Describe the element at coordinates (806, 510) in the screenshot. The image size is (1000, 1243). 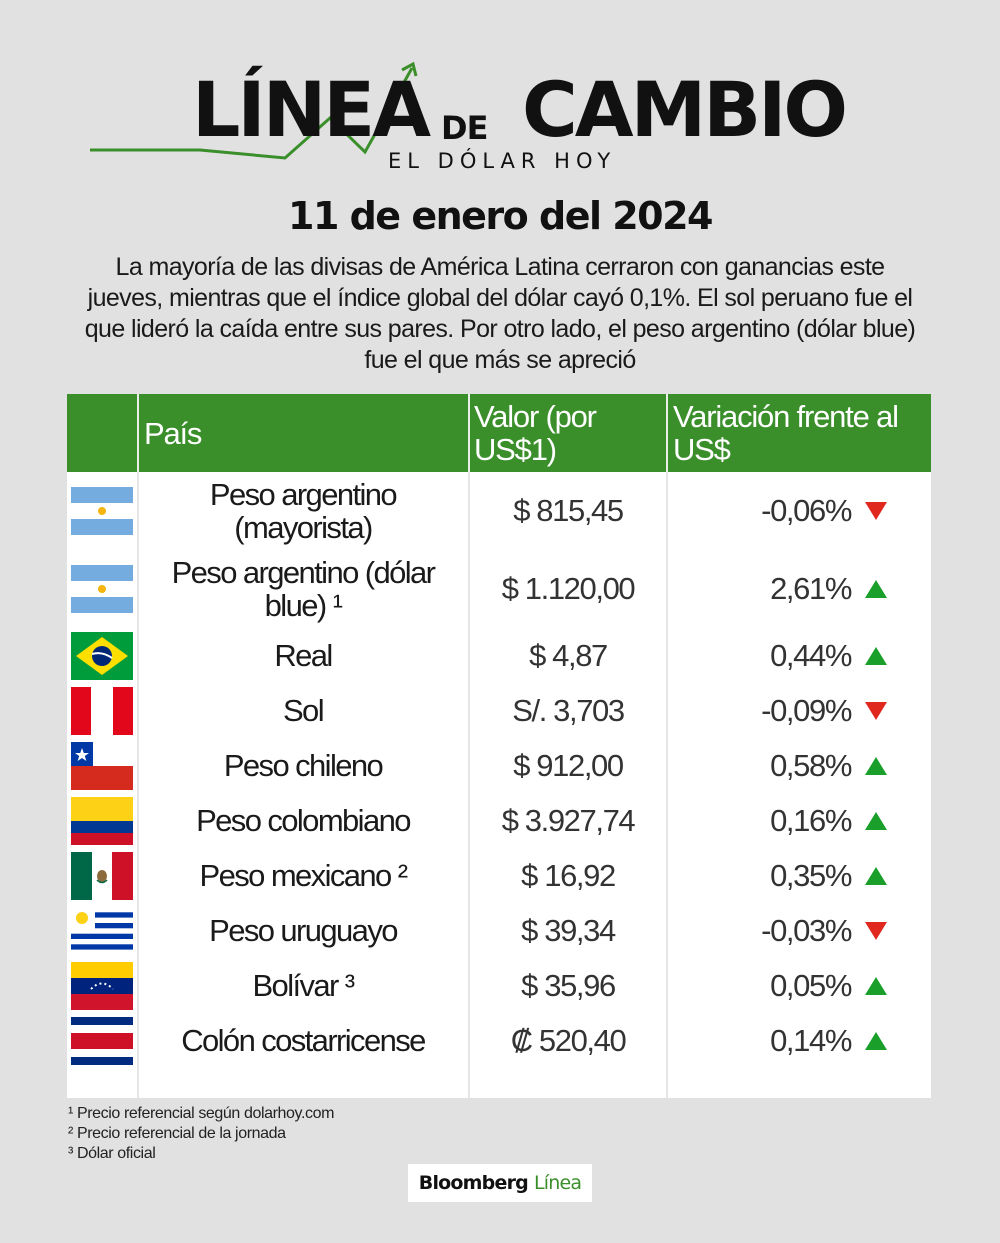
I see `change-value: -0,06%` at that location.